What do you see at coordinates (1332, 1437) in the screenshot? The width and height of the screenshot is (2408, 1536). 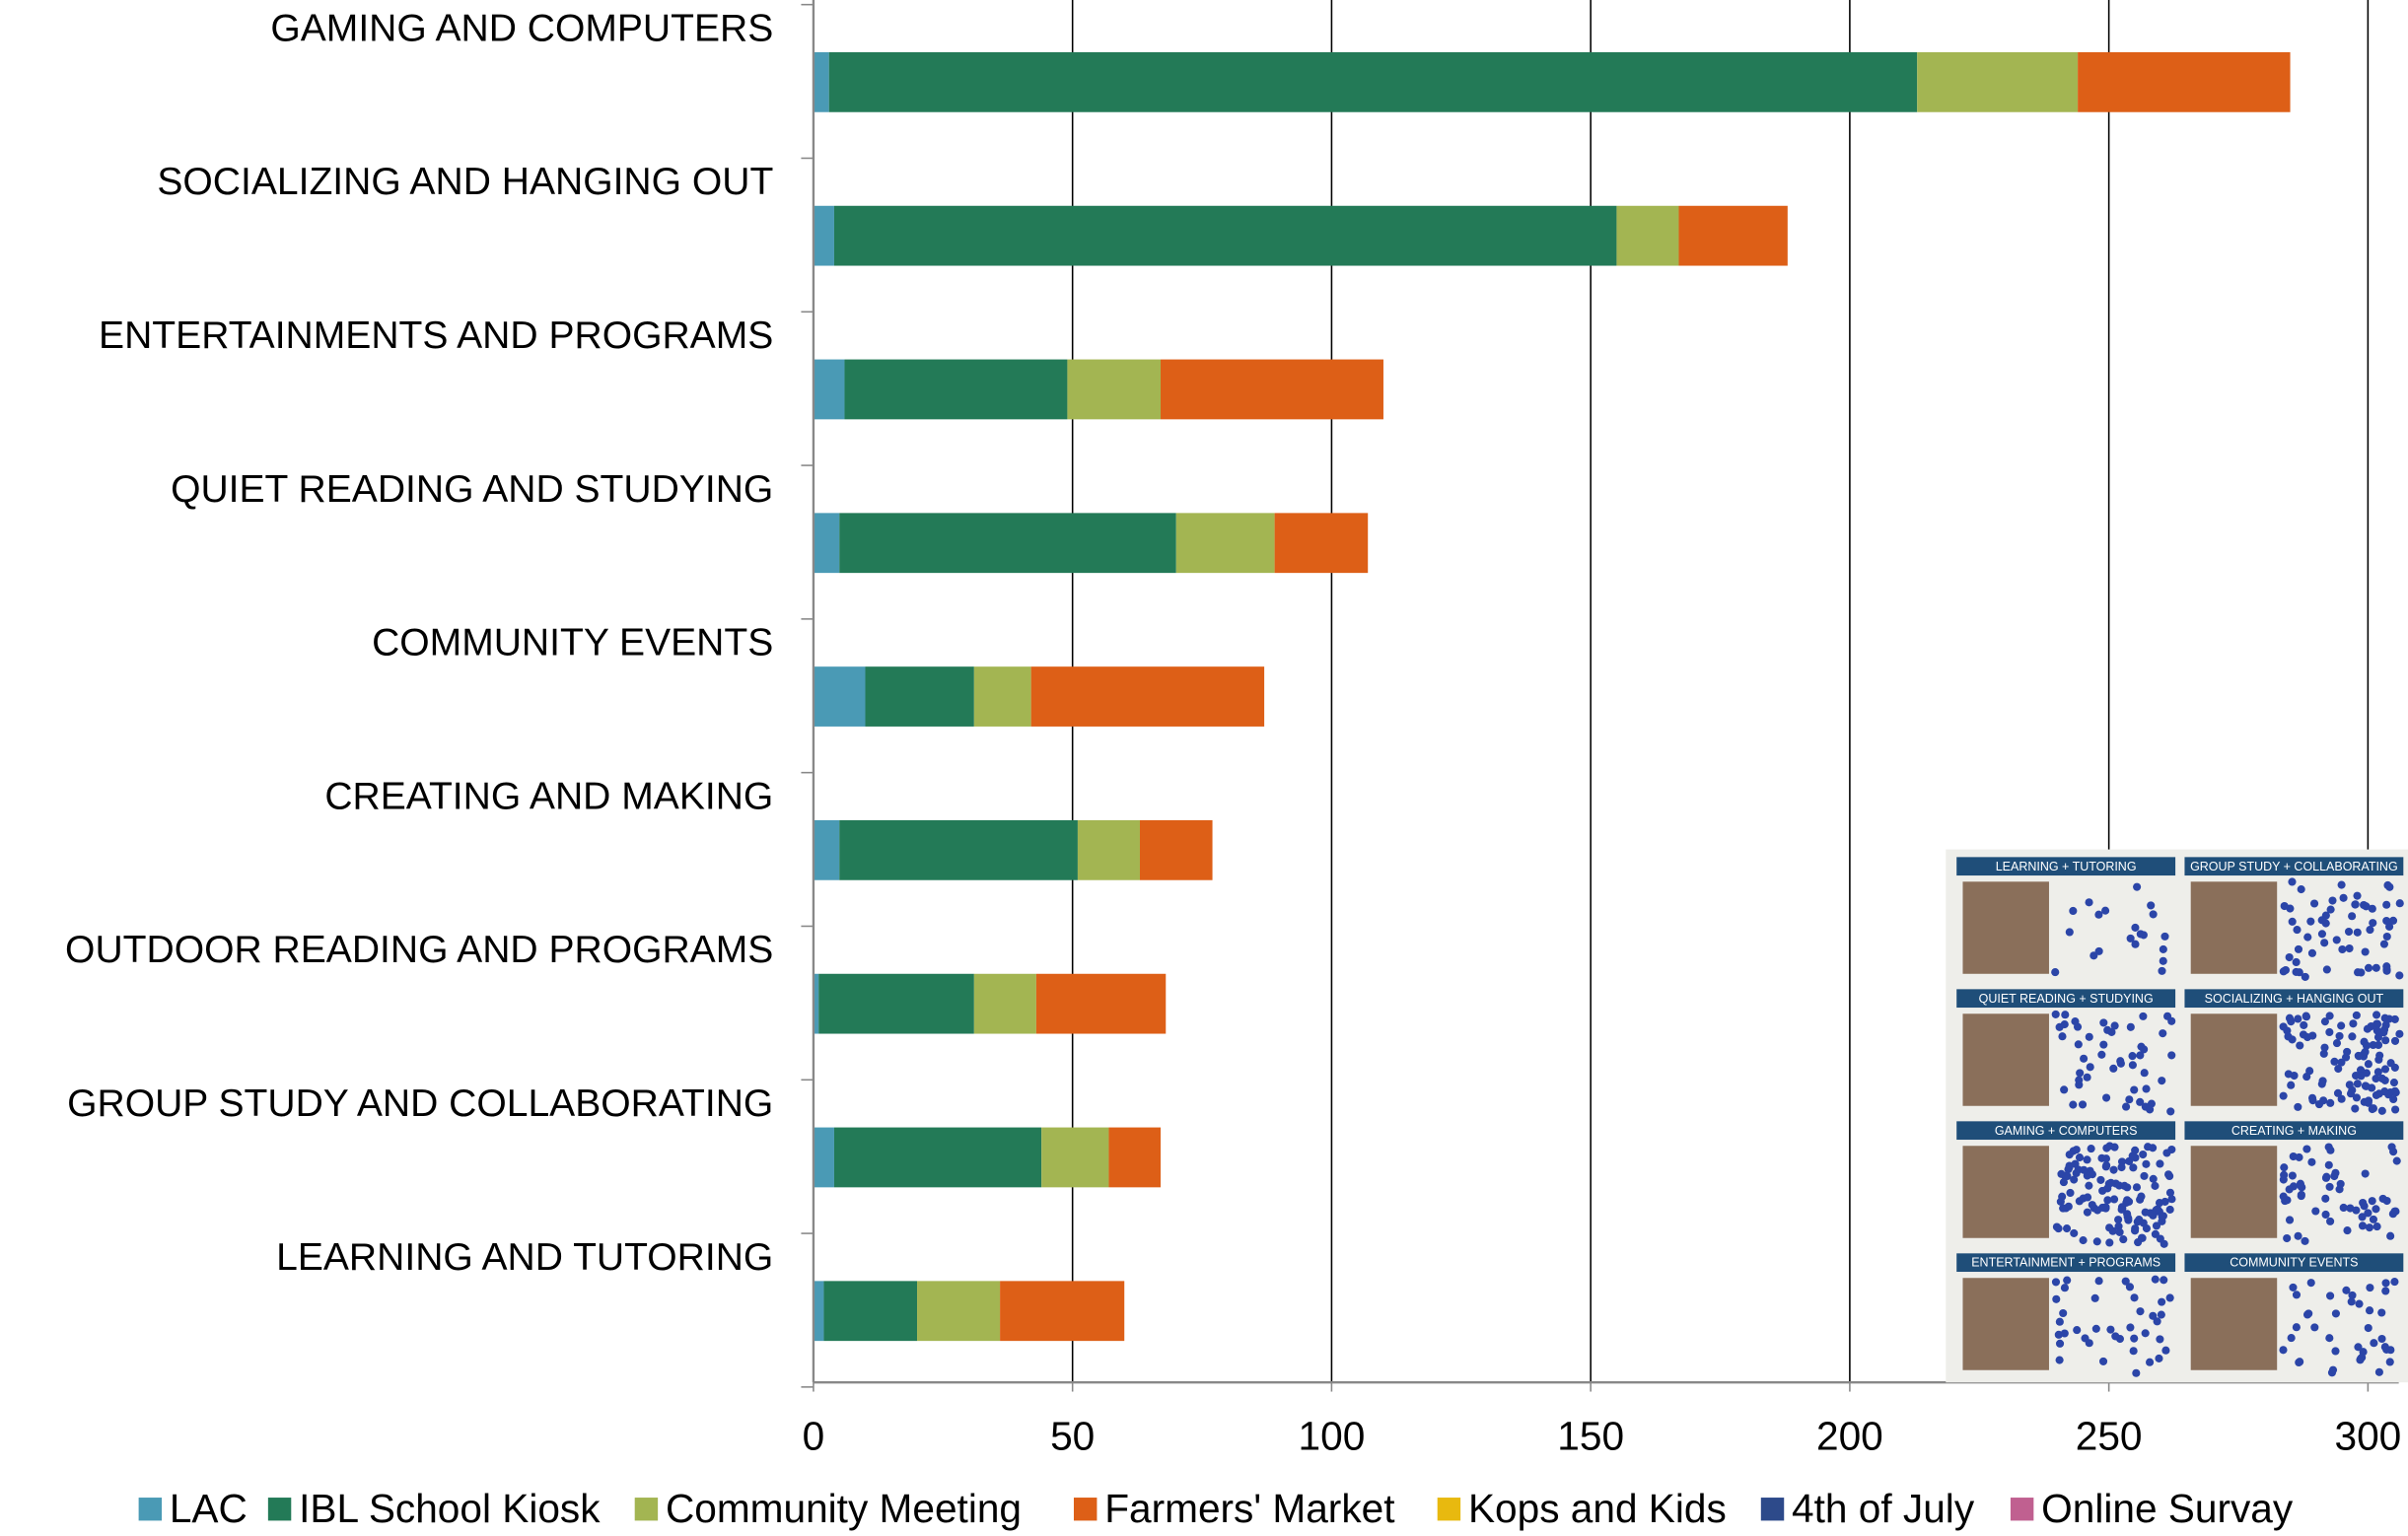 I see `x-tick-label: 100` at bounding box center [1332, 1437].